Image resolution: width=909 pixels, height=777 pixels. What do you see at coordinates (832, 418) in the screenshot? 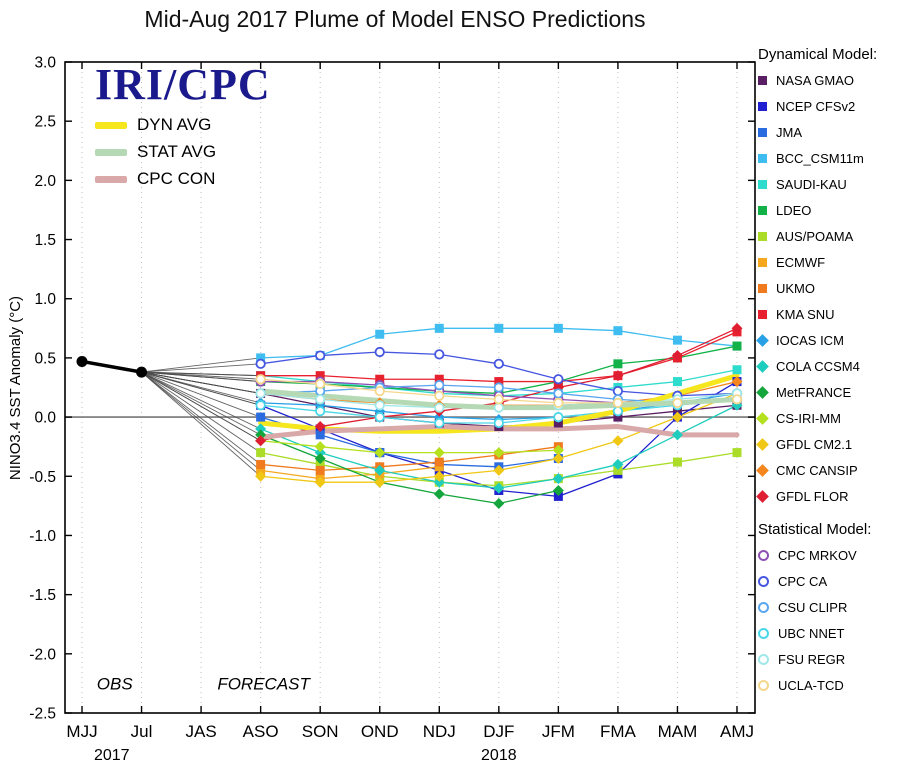
I see `legend-item-cs-iri-mm: CS-IRI-MM` at bounding box center [832, 418].